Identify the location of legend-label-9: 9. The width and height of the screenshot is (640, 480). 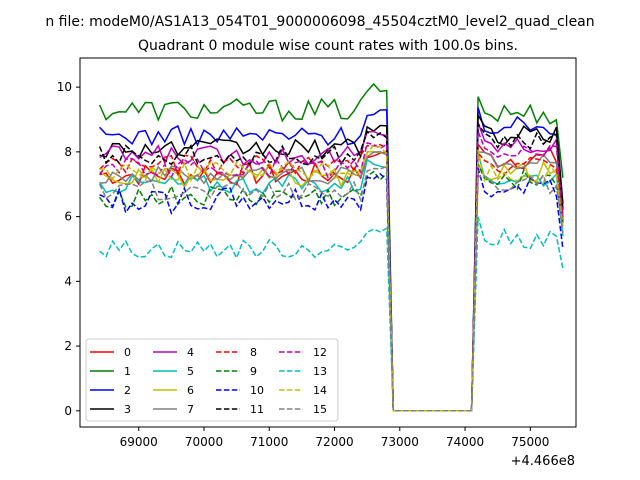
(253, 371).